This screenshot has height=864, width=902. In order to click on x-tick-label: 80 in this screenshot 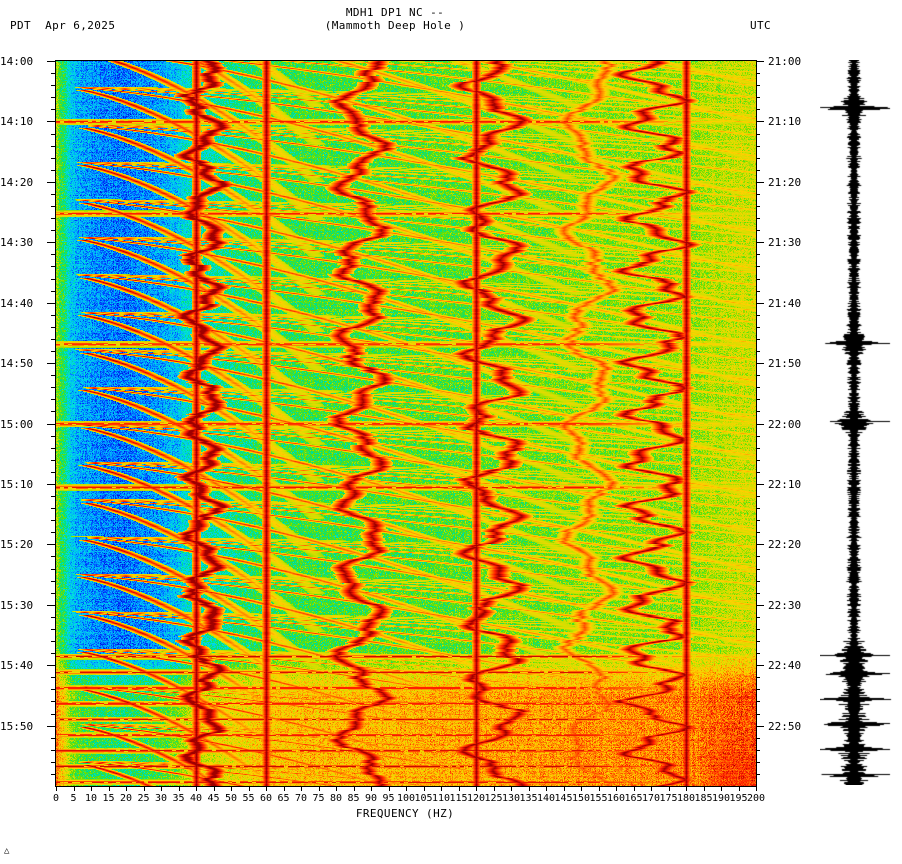, I will do `click(336, 798)`.